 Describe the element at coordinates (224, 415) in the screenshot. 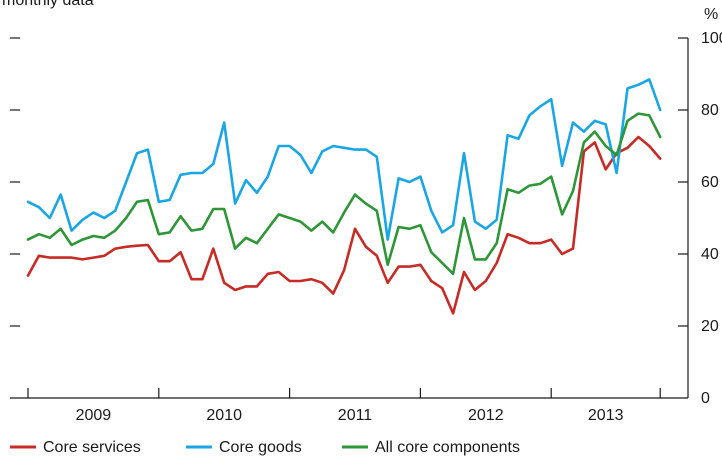

I see `x-tick-label: 2010` at that location.